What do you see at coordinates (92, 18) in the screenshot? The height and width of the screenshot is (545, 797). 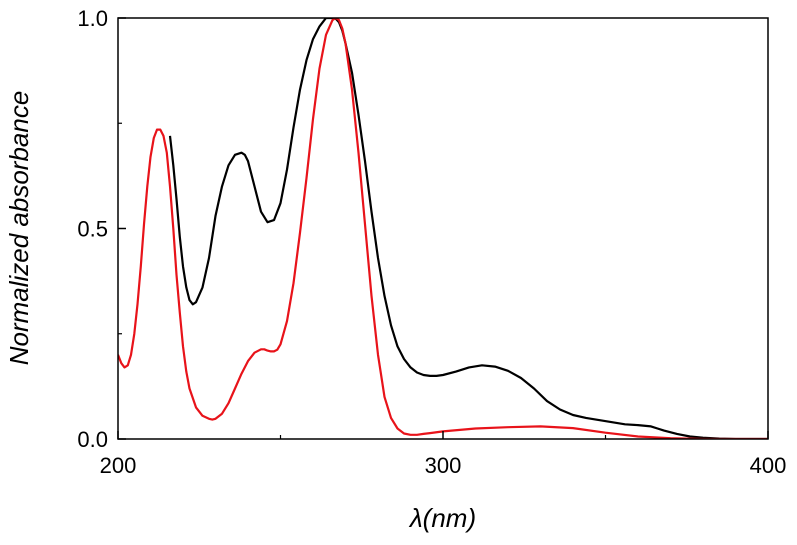 I see `y-tick-label: 1.0` at bounding box center [92, 18].